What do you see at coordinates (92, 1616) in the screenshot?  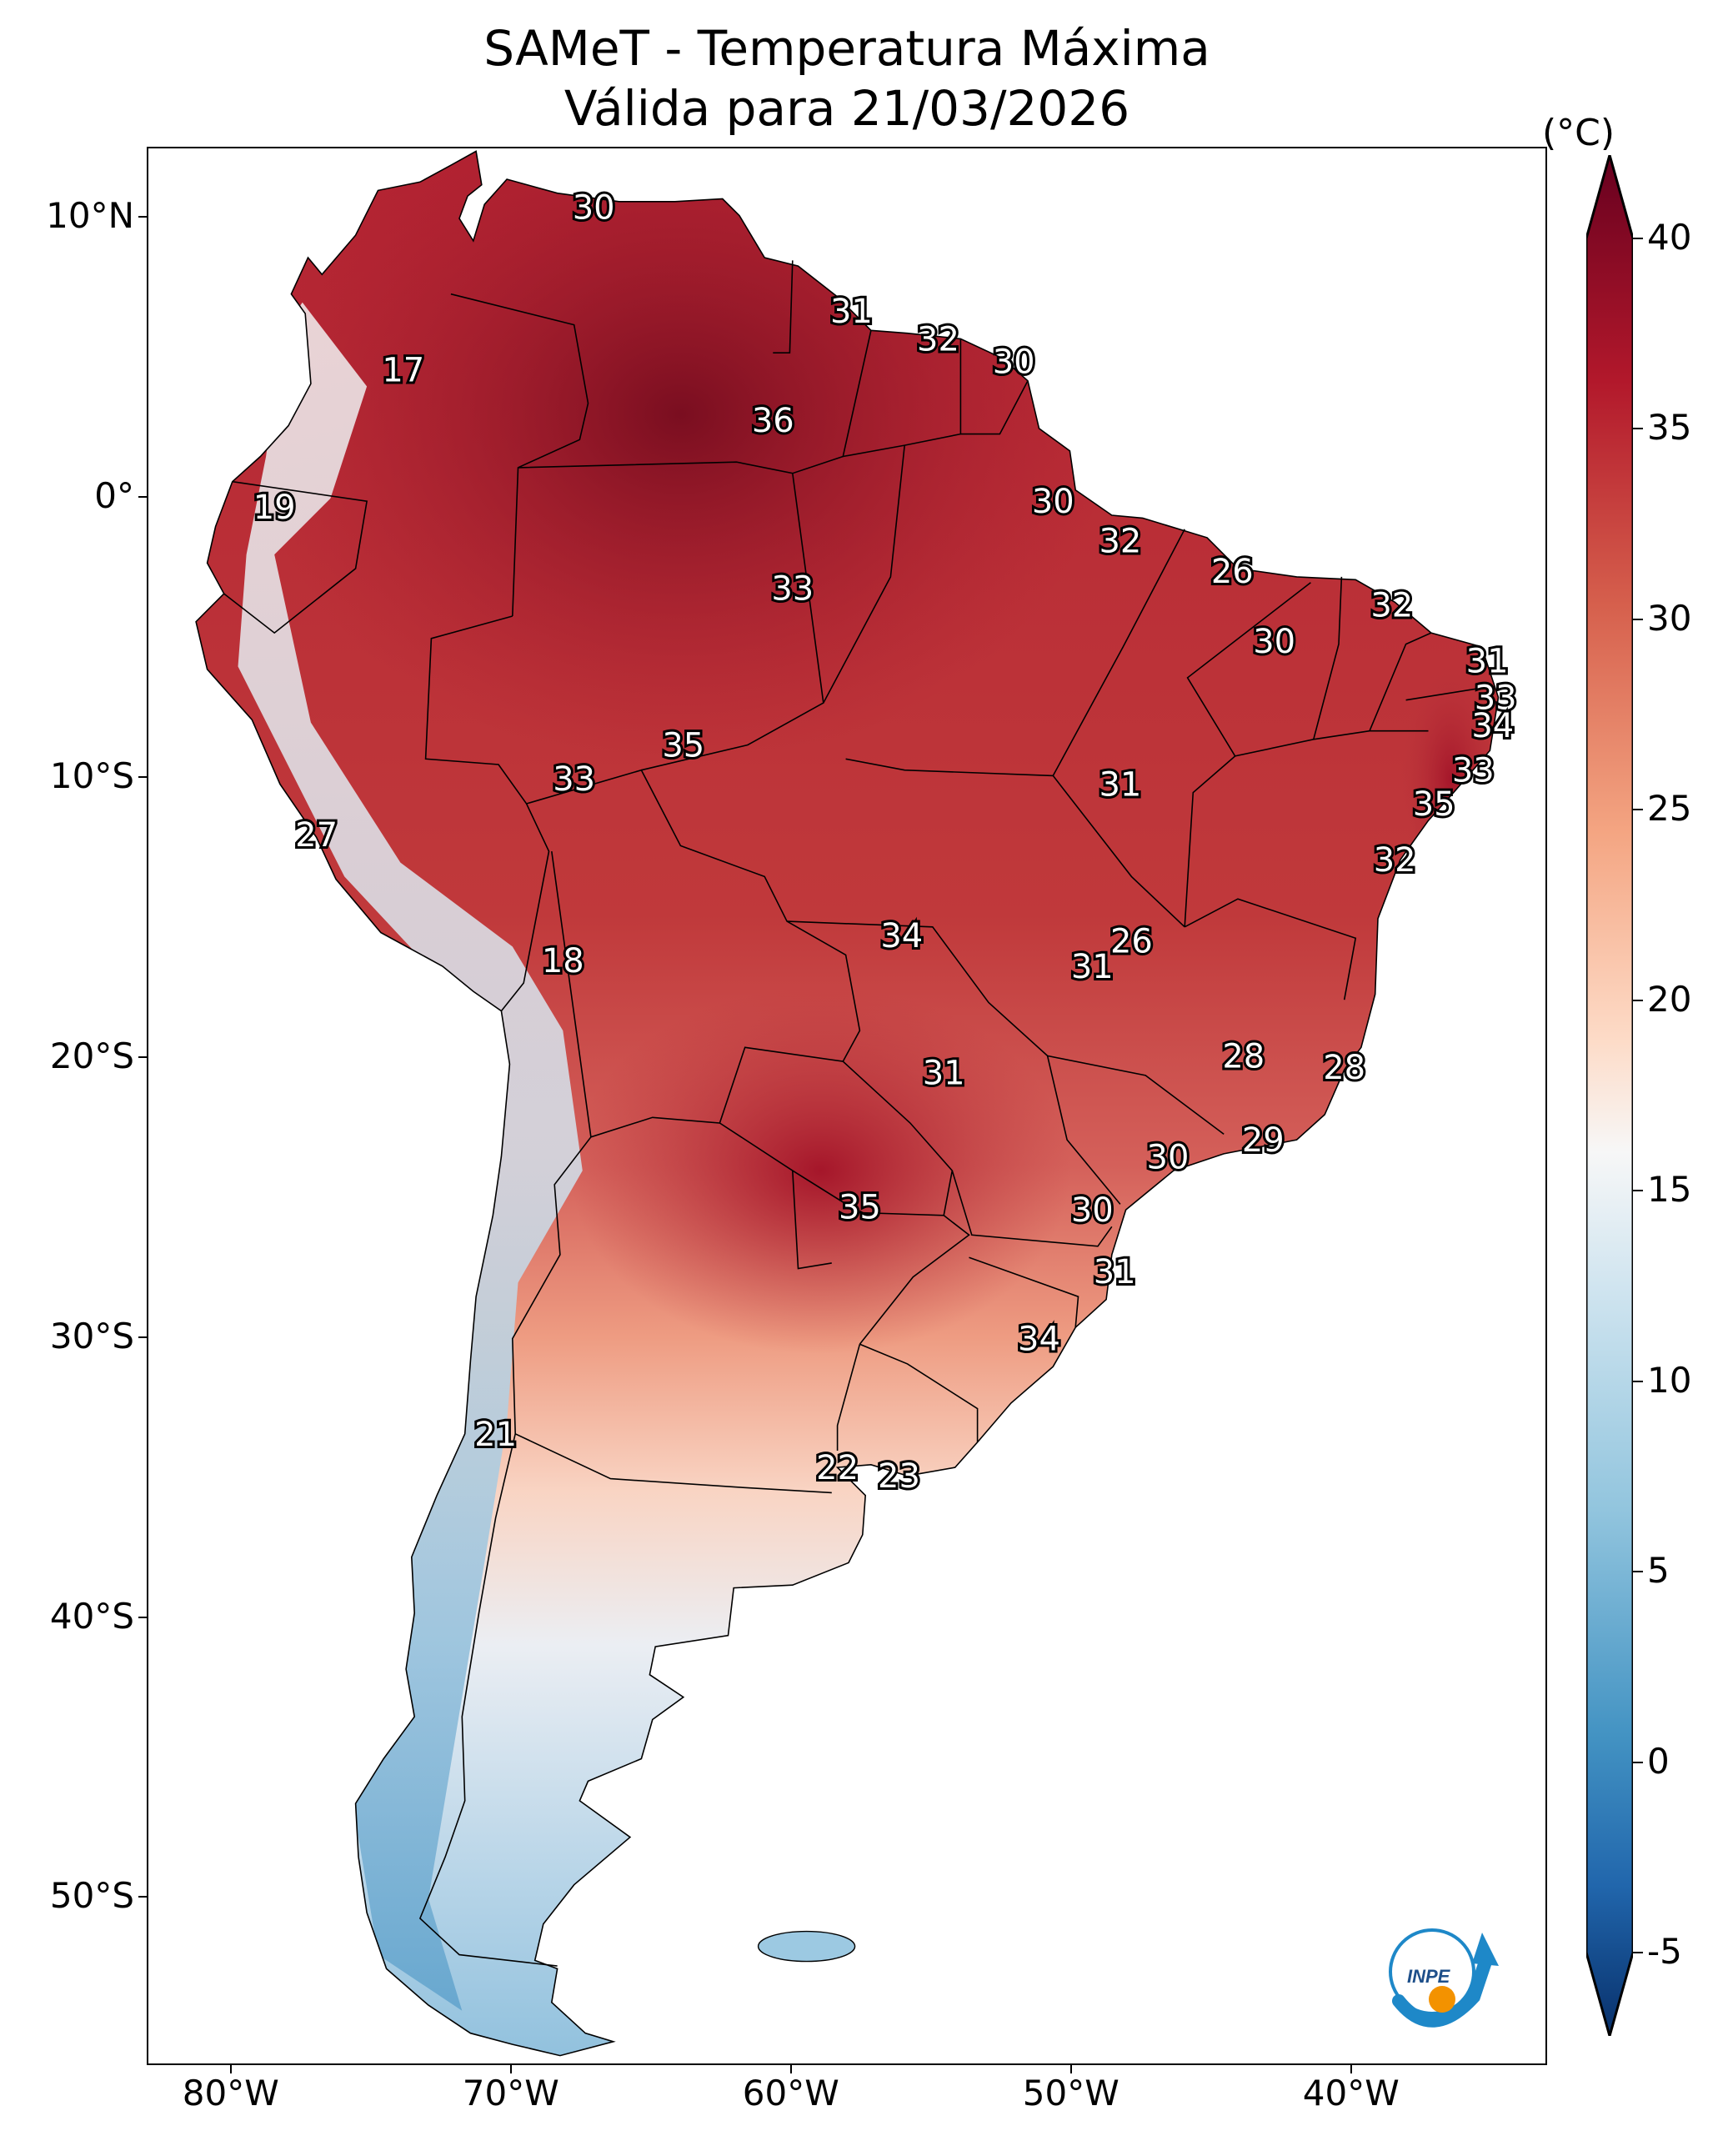 I see `latitude-label: 40°S` at bounding box center [92, 1616].